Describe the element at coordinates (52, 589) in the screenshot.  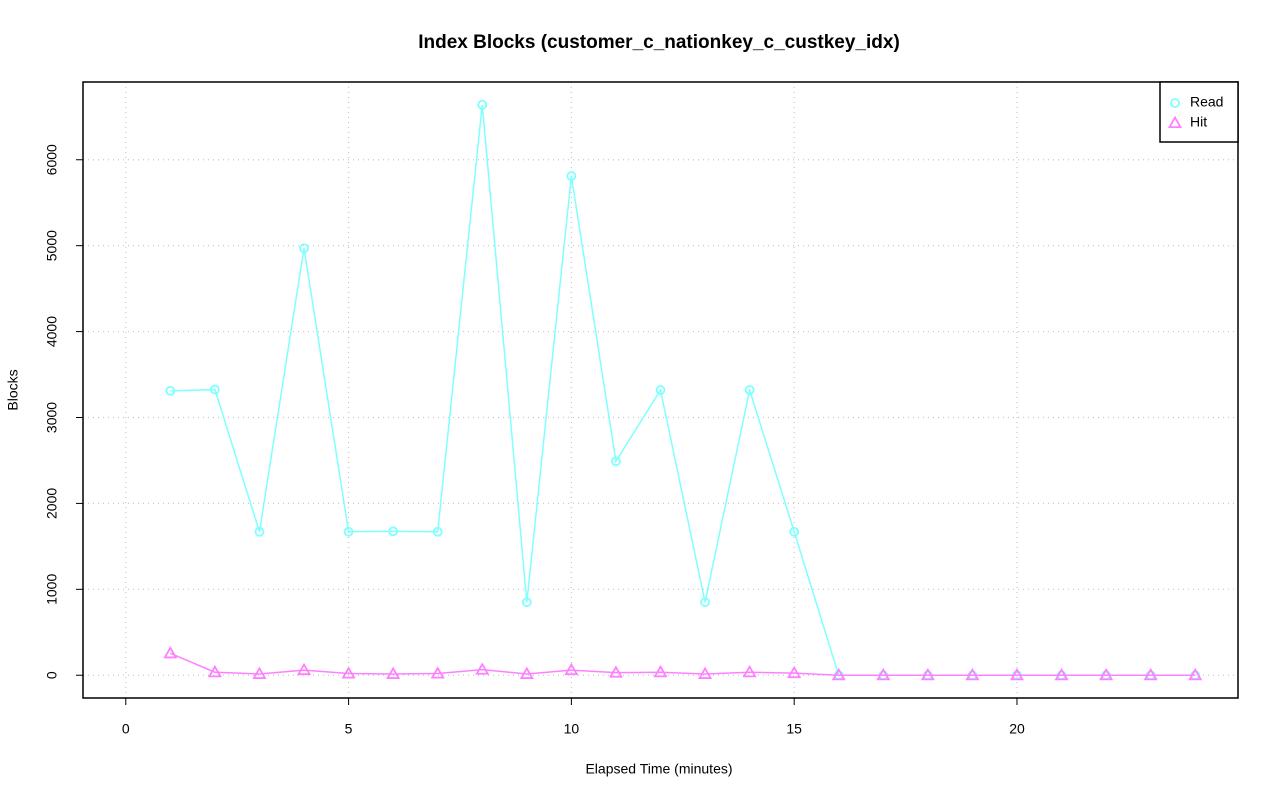
I see `y-tick-label: 1000` at that location.